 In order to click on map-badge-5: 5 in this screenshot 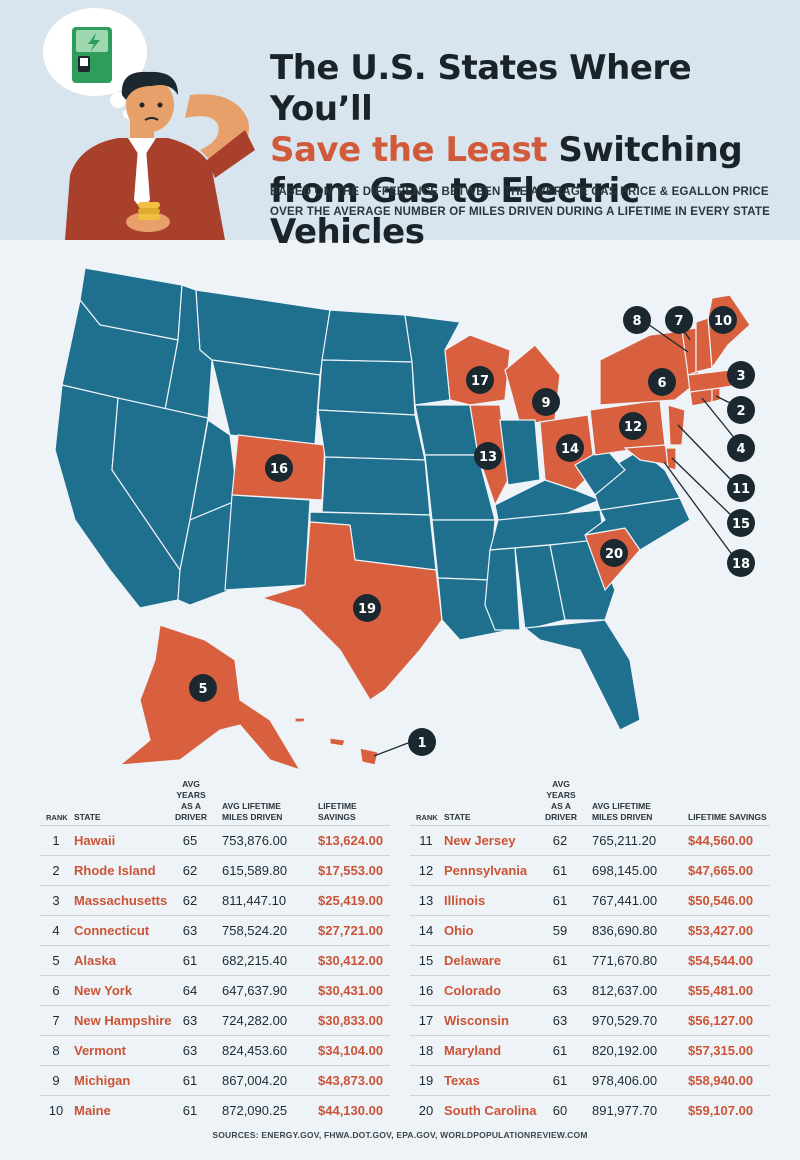, I will do `click(203, 688)`.